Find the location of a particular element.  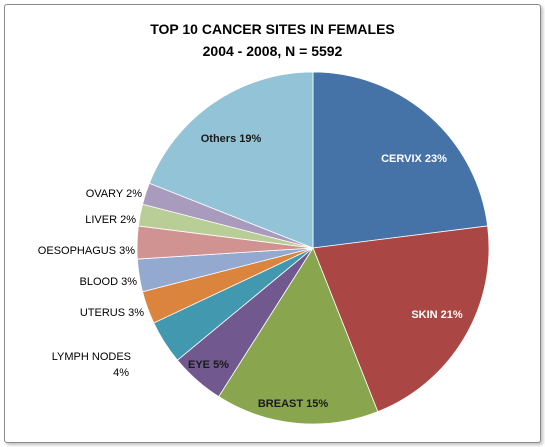

slice-label-9: OVARY 2% is located at coordinates (114, 194).